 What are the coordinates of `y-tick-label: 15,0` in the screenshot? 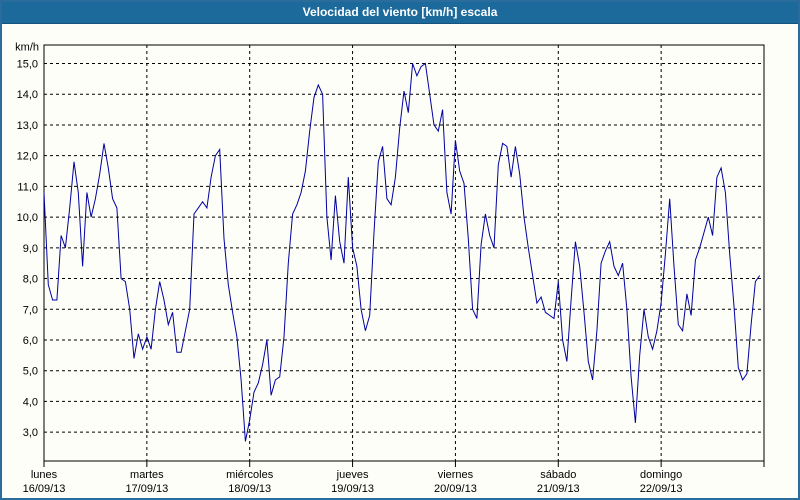 It's located at (27, 65).